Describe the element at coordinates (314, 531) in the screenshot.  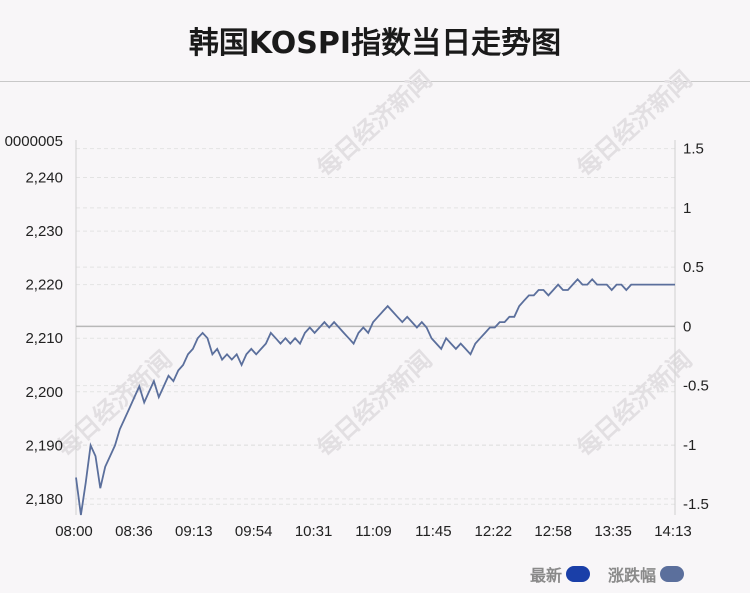
I see `x-tick-label: 10:31` at that location.